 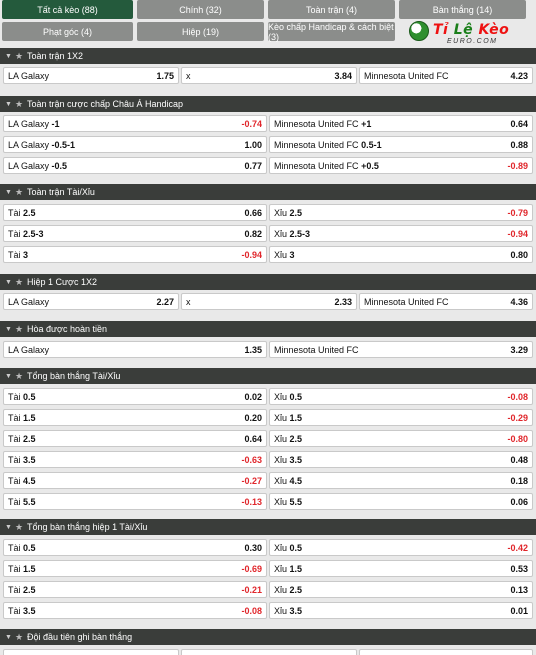 What do you see at coordinates (401, 438) in the screenshot?
I see `odds-right: Xỉu 2.5 -0.80` at bounding box center [401, 438].